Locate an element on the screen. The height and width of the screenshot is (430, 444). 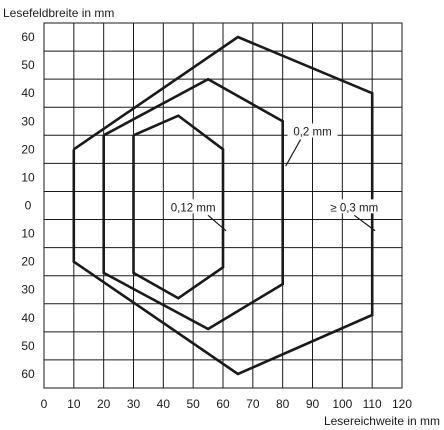
x-tick-label: 50 is located at coordinates (193, 404).